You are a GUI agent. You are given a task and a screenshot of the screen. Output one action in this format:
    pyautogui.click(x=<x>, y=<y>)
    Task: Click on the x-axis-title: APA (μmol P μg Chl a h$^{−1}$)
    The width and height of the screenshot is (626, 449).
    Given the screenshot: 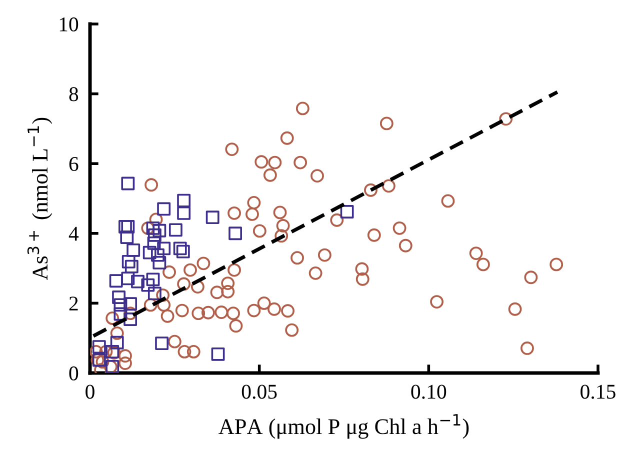 What is the action you would take?
    pyautogui.click(x=343, y=426)
    